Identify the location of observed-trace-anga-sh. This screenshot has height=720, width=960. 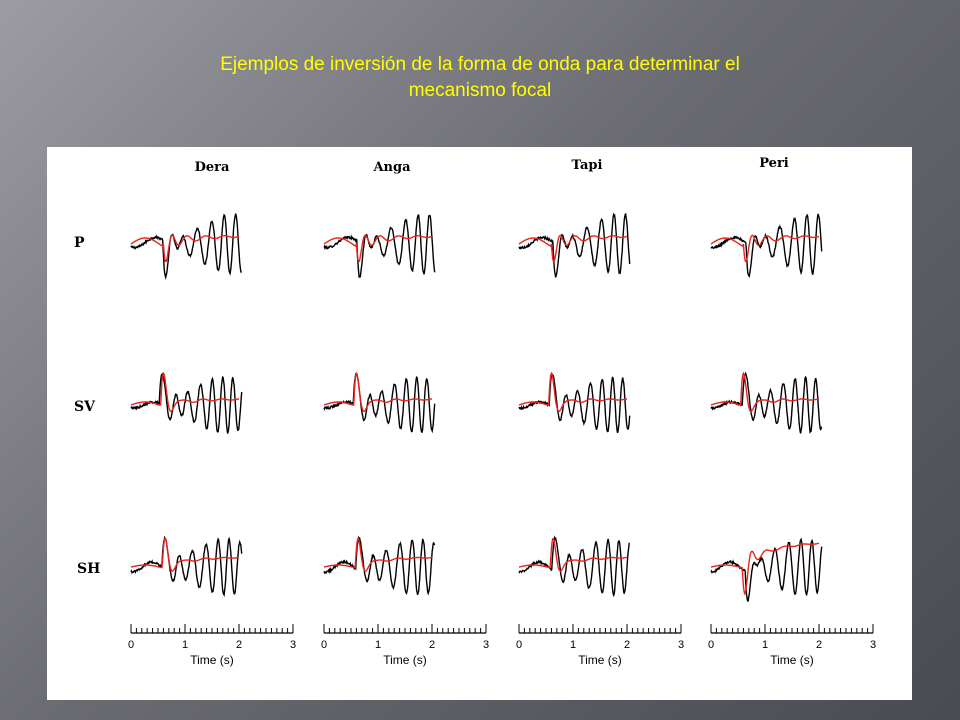
(379, 565).